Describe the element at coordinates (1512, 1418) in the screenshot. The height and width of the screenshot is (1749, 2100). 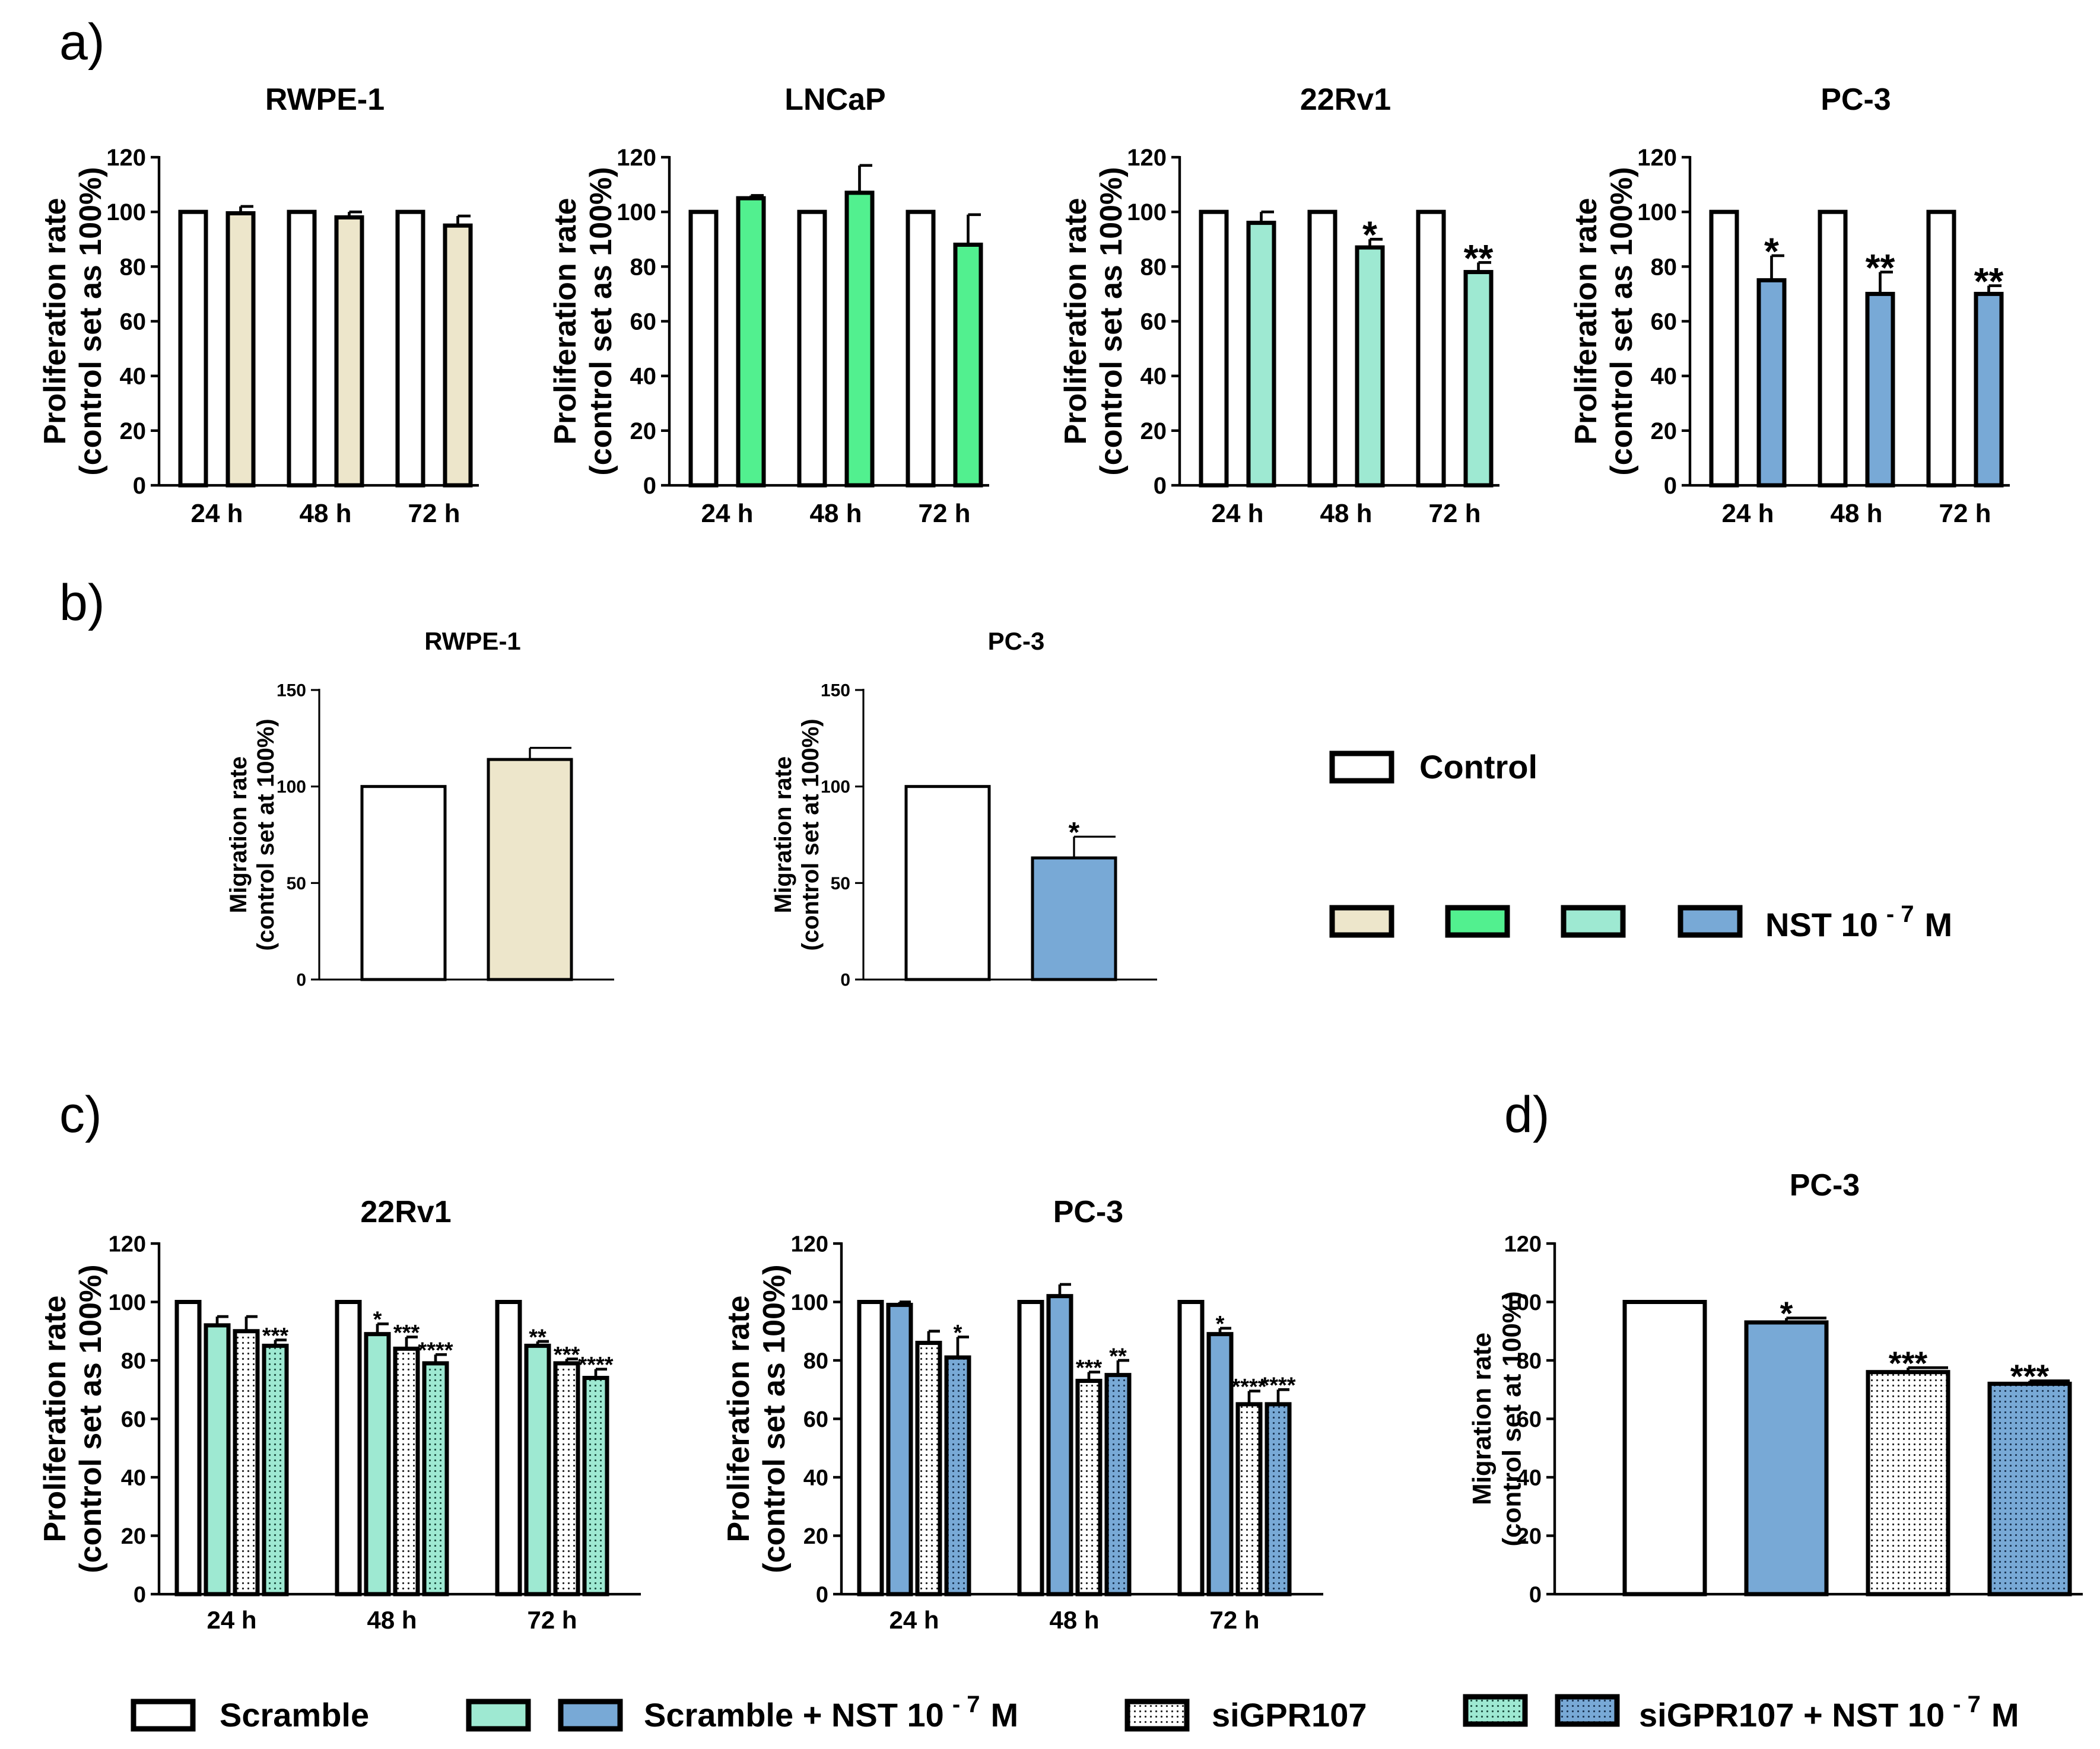
I see `y-axis-title-line: (control set at 100%)` at that location.